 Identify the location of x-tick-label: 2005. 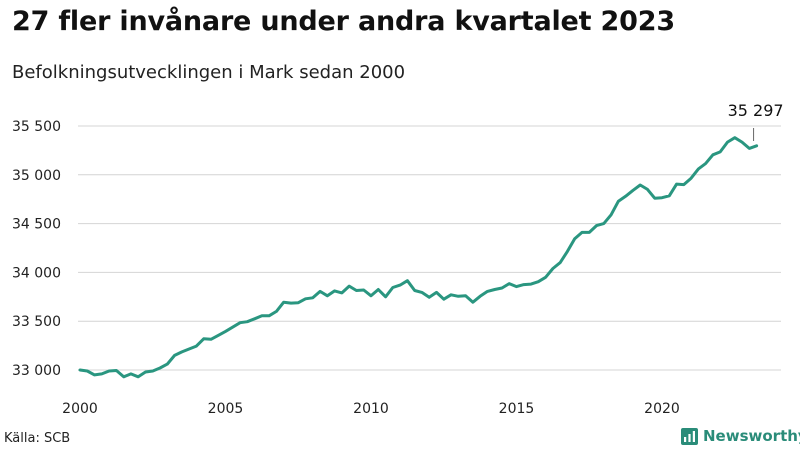
(226, 409).